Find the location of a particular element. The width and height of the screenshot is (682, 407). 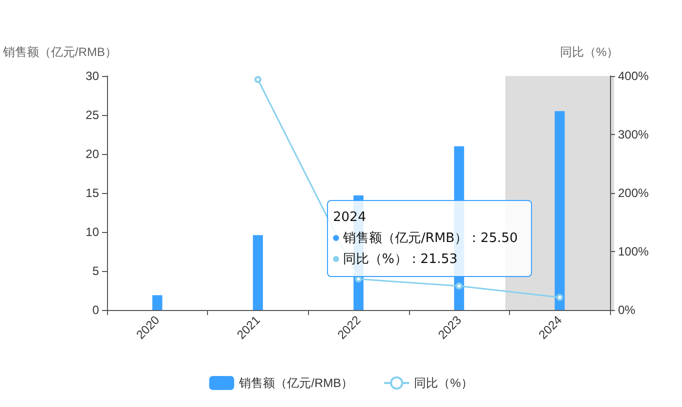

y-tick-label: 30 is located at coordinates (93, 76).